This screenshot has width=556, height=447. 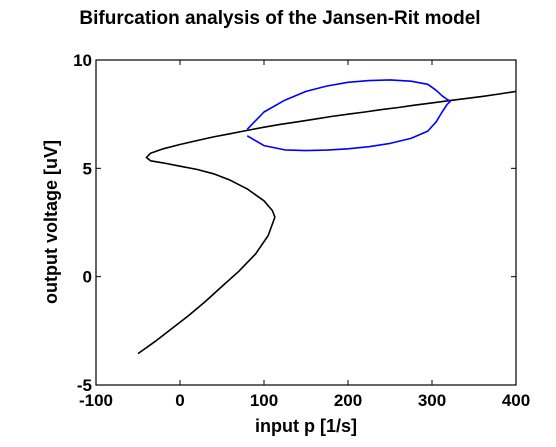 I want to click on y-tick-label: 5, so click(x=87, y=168).